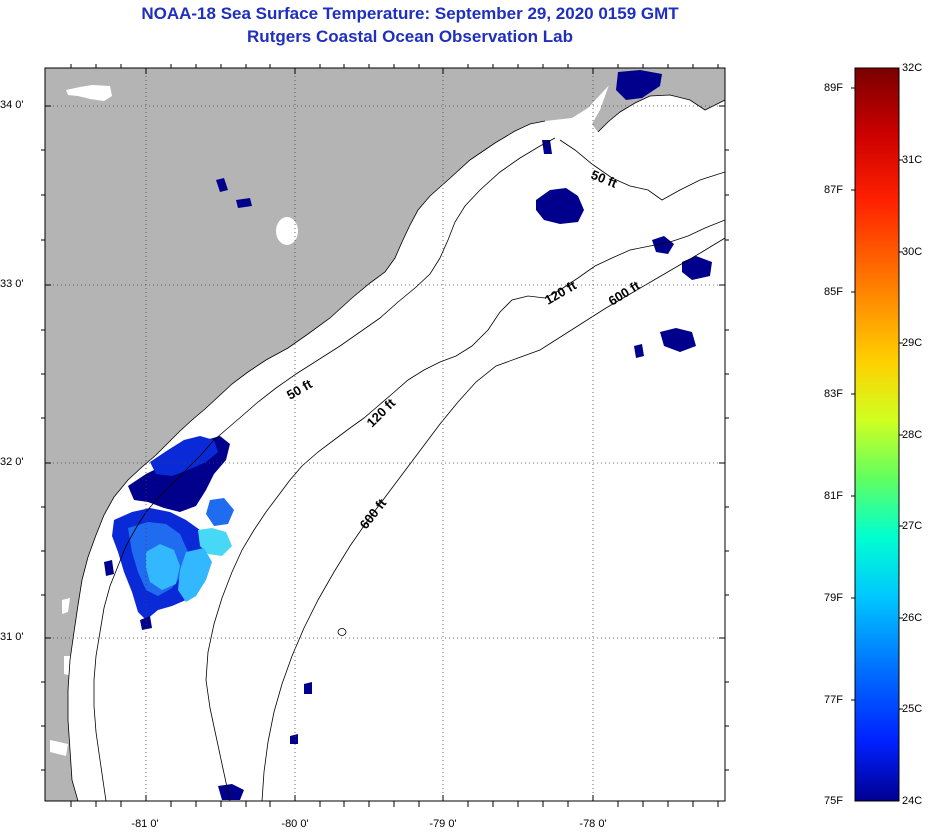  Describe the element at coordinates (912, 435) in the screenshot. I see `scale-label-28c: 28C` at that location.